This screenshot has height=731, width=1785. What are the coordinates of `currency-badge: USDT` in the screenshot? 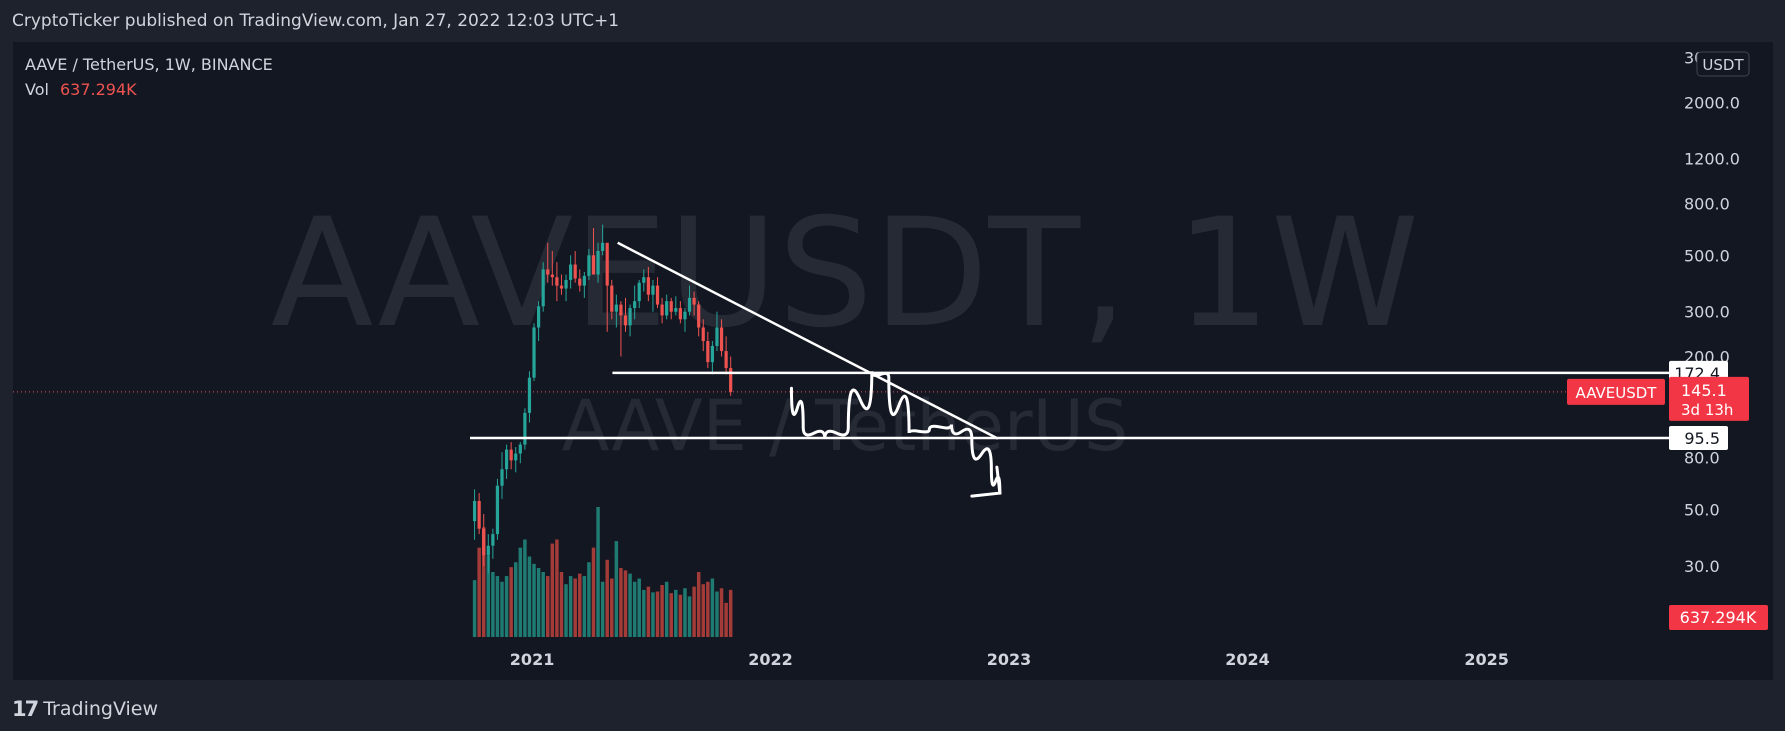 It's located at (1723, 64).